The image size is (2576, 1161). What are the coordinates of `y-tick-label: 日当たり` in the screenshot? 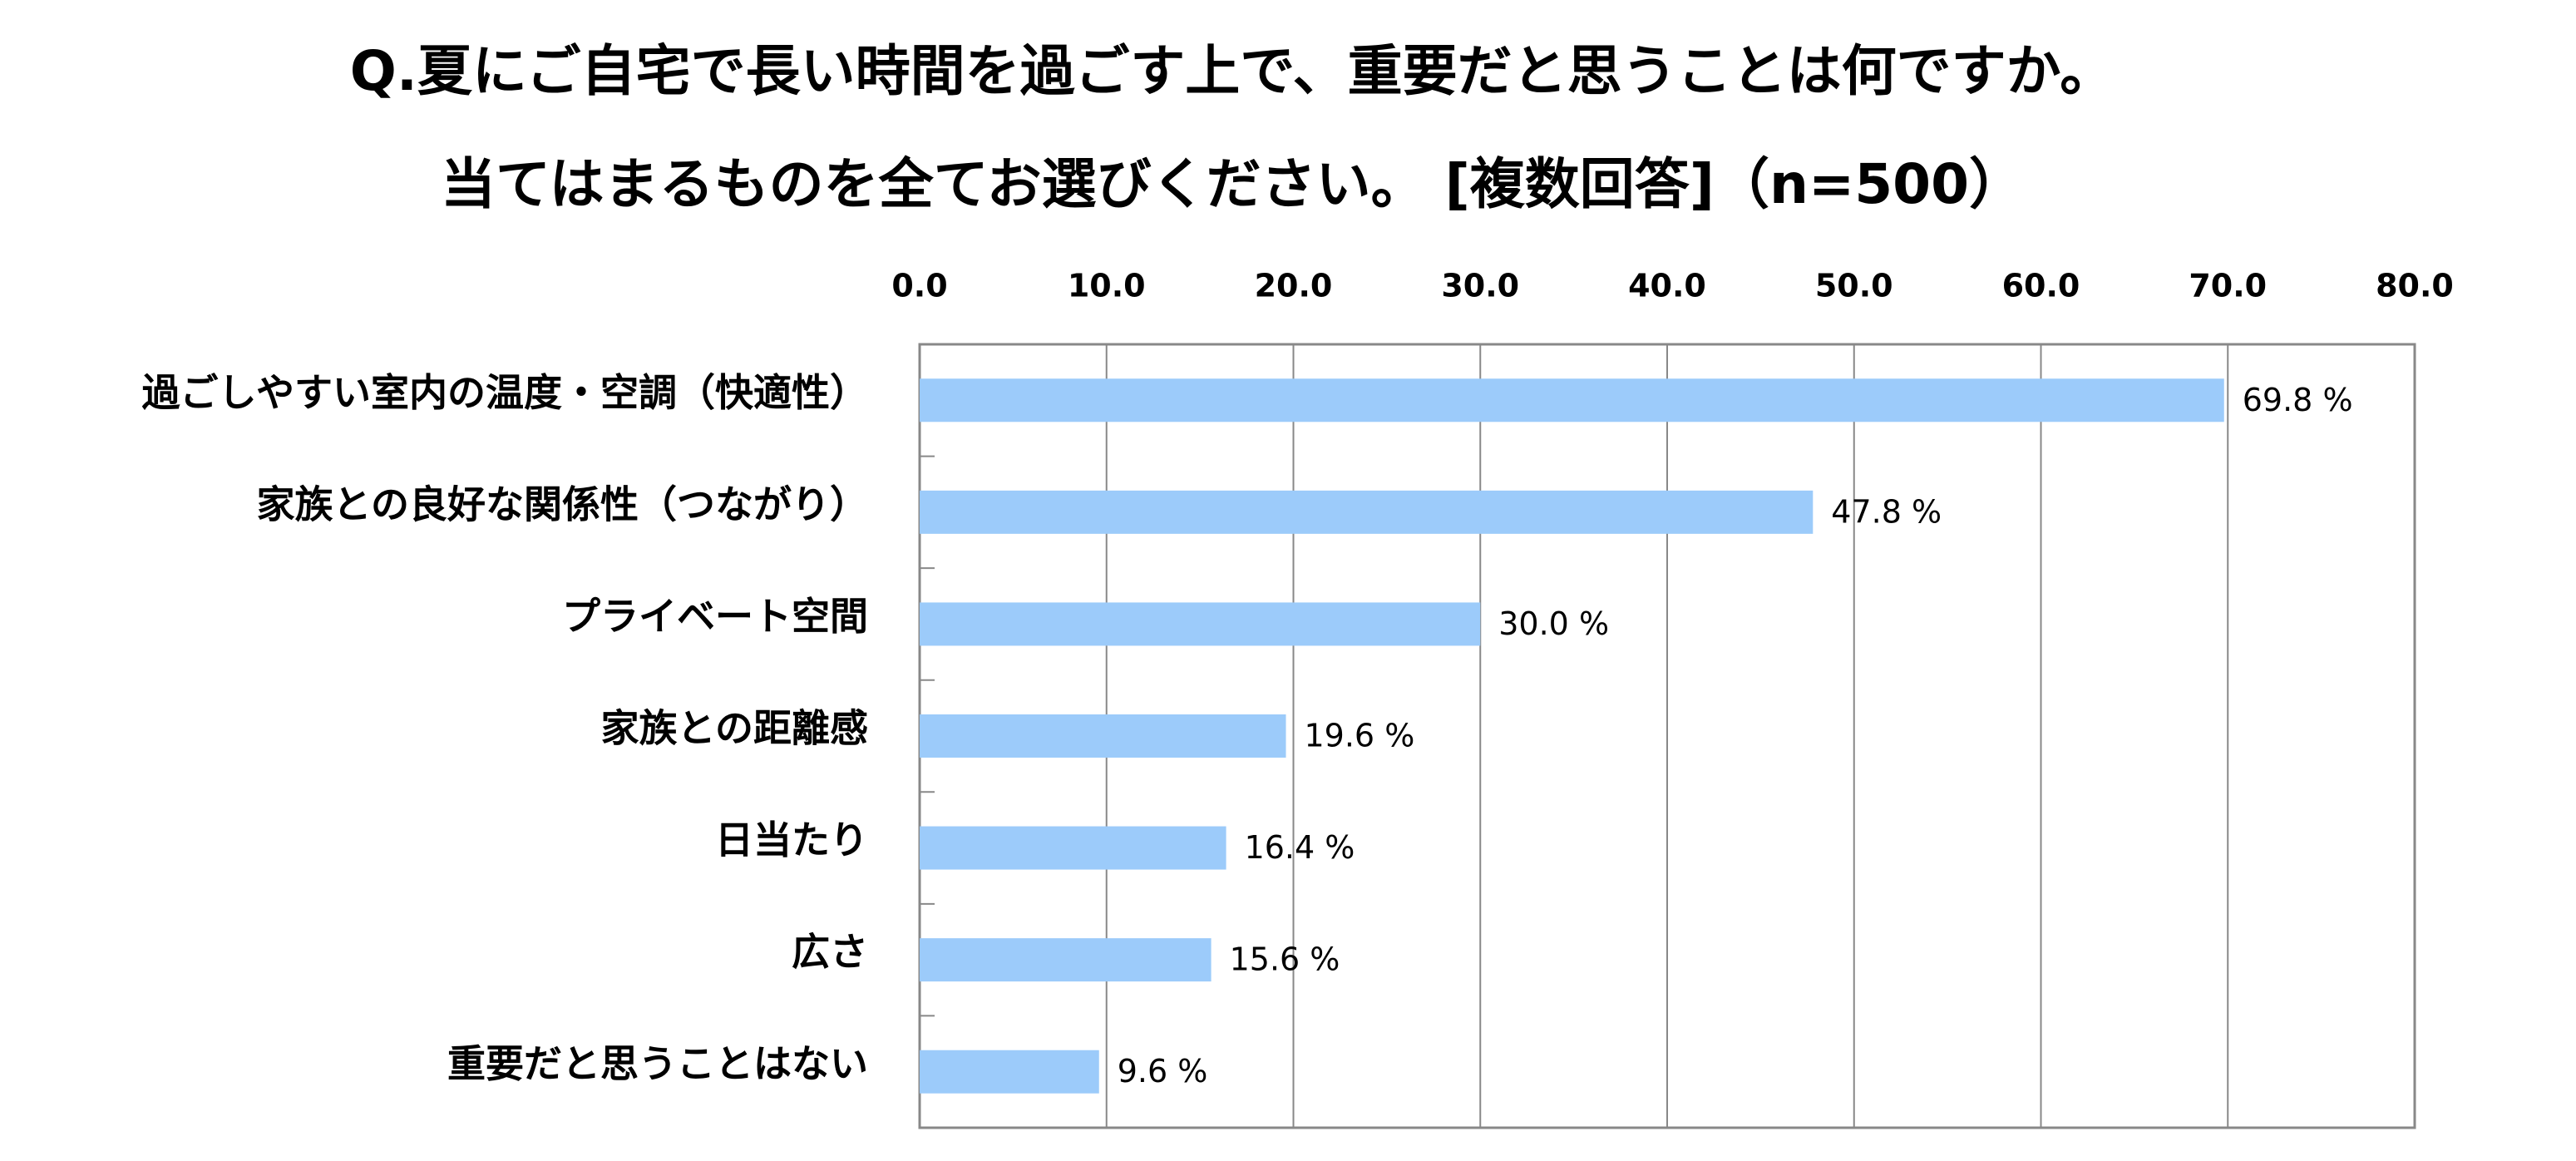 It's located at (791, 840).